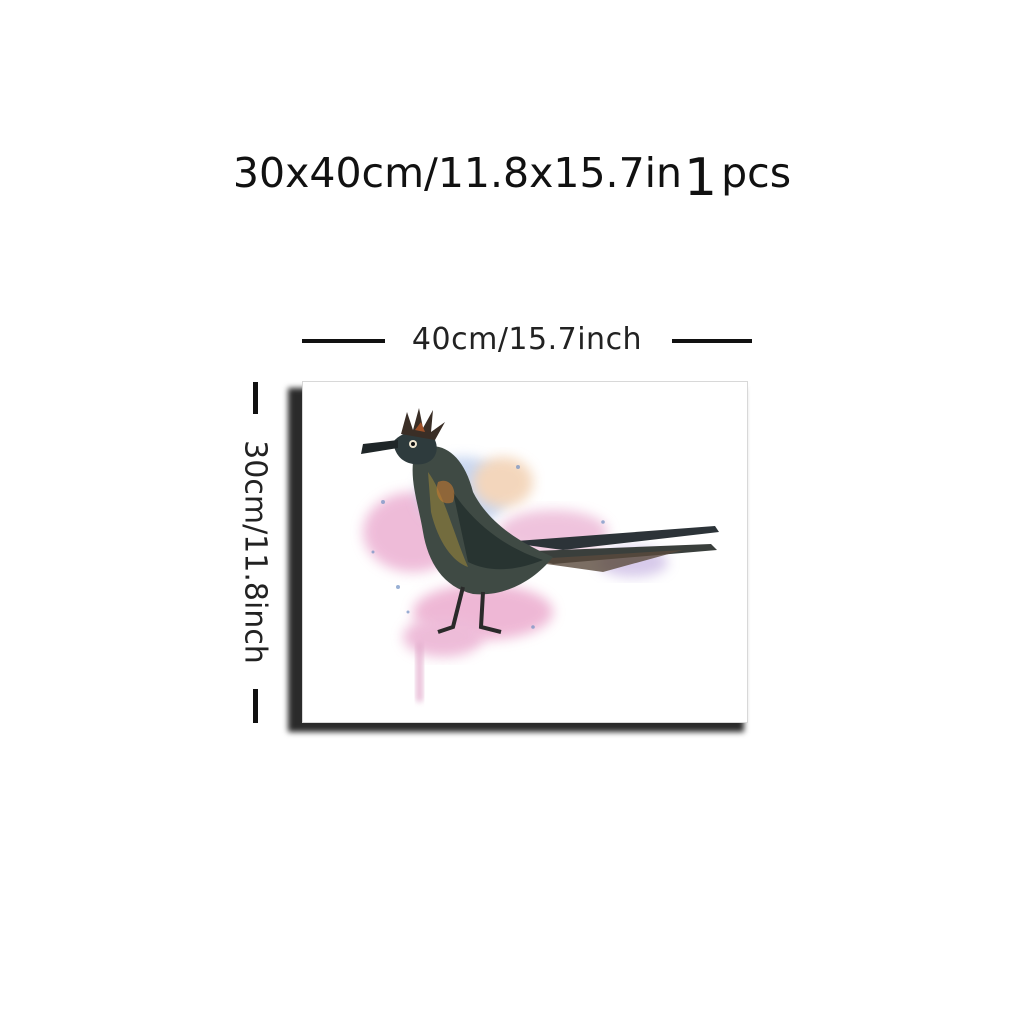 This screenshot has height=1024, width=1024. I want to click on size-text: 30x40cm/11.8x15.7in, so click(457, 173).